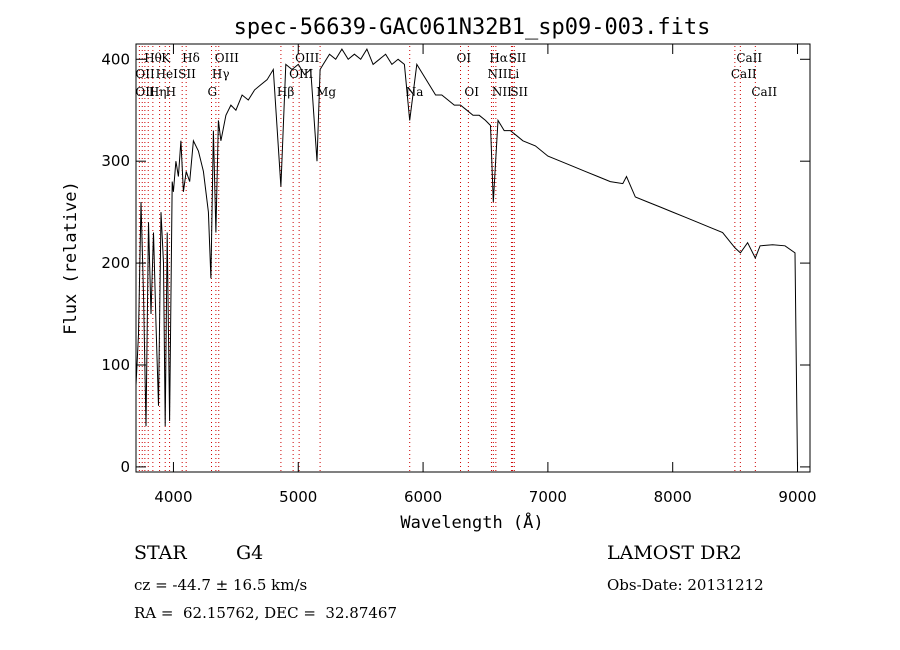 This screenshot has width=900, height=650. Describe the element at coordinates (250, 553) in the screenshot. I see `object-subclass: G4` at that location.